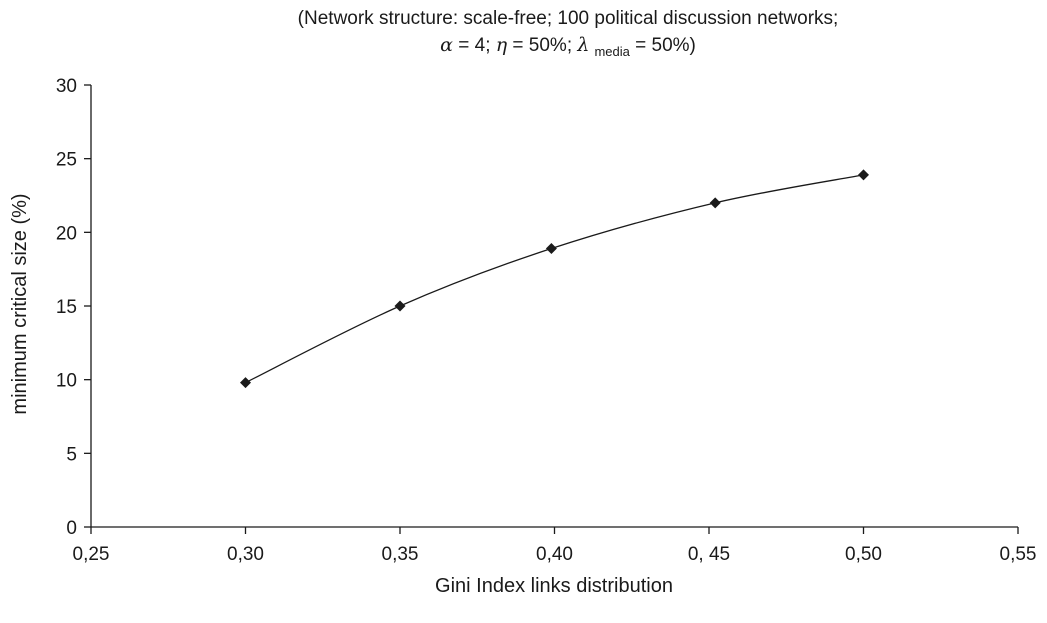  I want to click on y-tick-label: 20, so click(66, 233).